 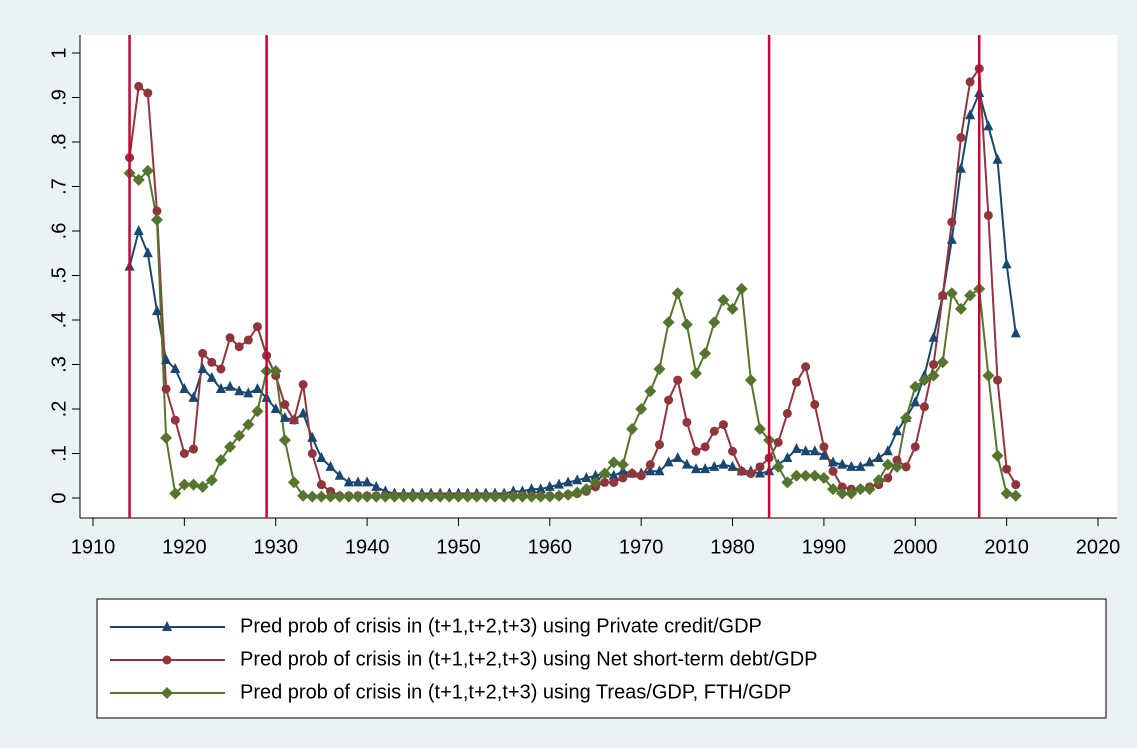 I want to click on x-tick-label: 1910, so click(x=93, y=547).